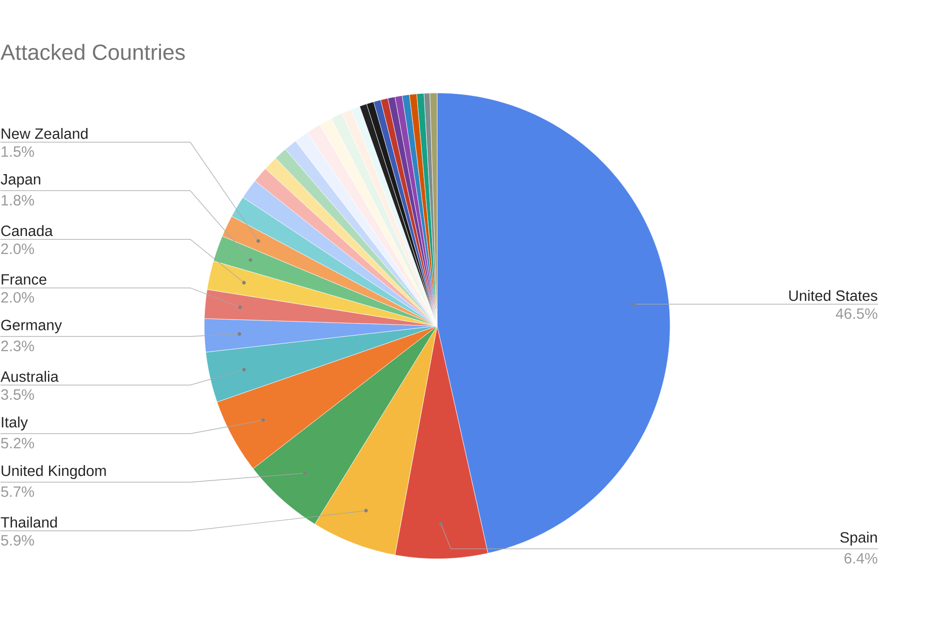 This screenshot has width=939, height=637. I want to click on data-label: 5.7%, so click(17, 492).